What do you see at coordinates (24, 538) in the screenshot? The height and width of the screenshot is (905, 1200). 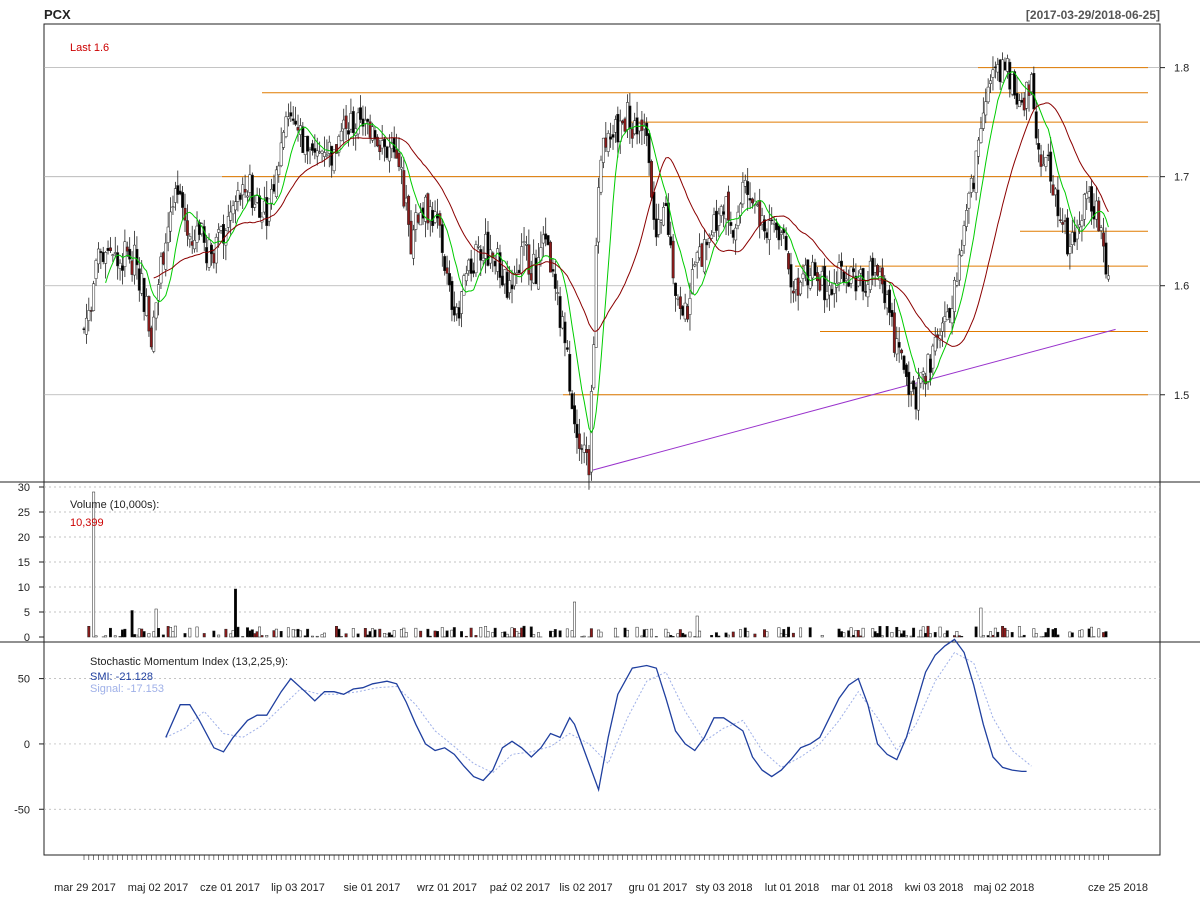 I see `volume-tick-label: 20` at bounding box center [24, 538].